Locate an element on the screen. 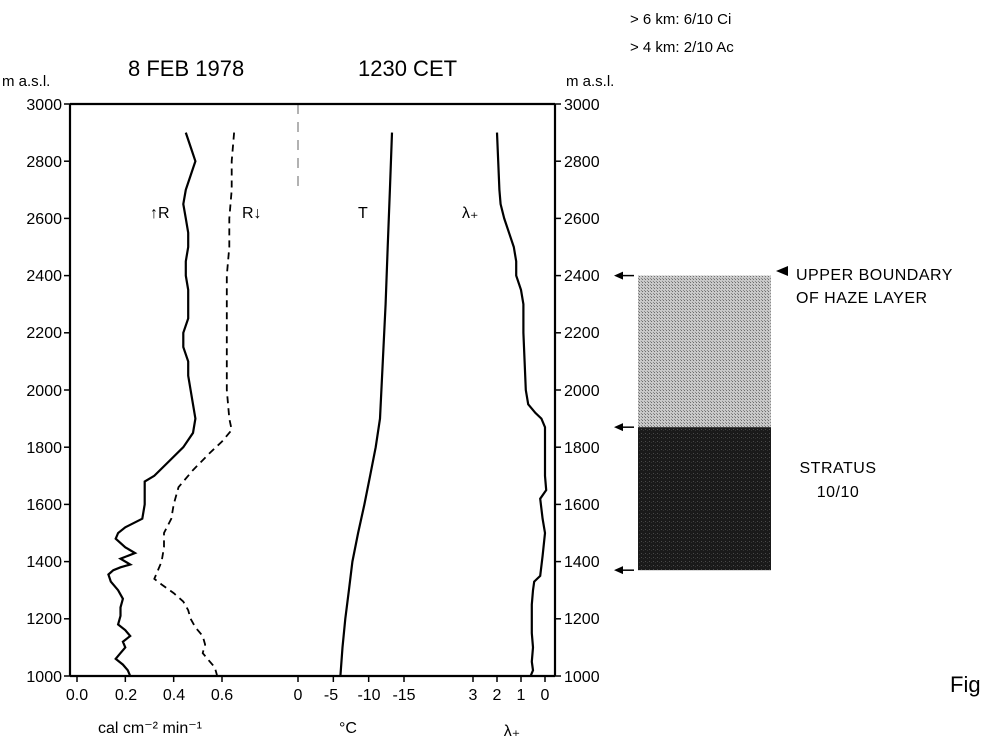 The height and width of the screenshot is (744, 996). radiation-tick-label: 0.6 is located at coordinates (222, 695).